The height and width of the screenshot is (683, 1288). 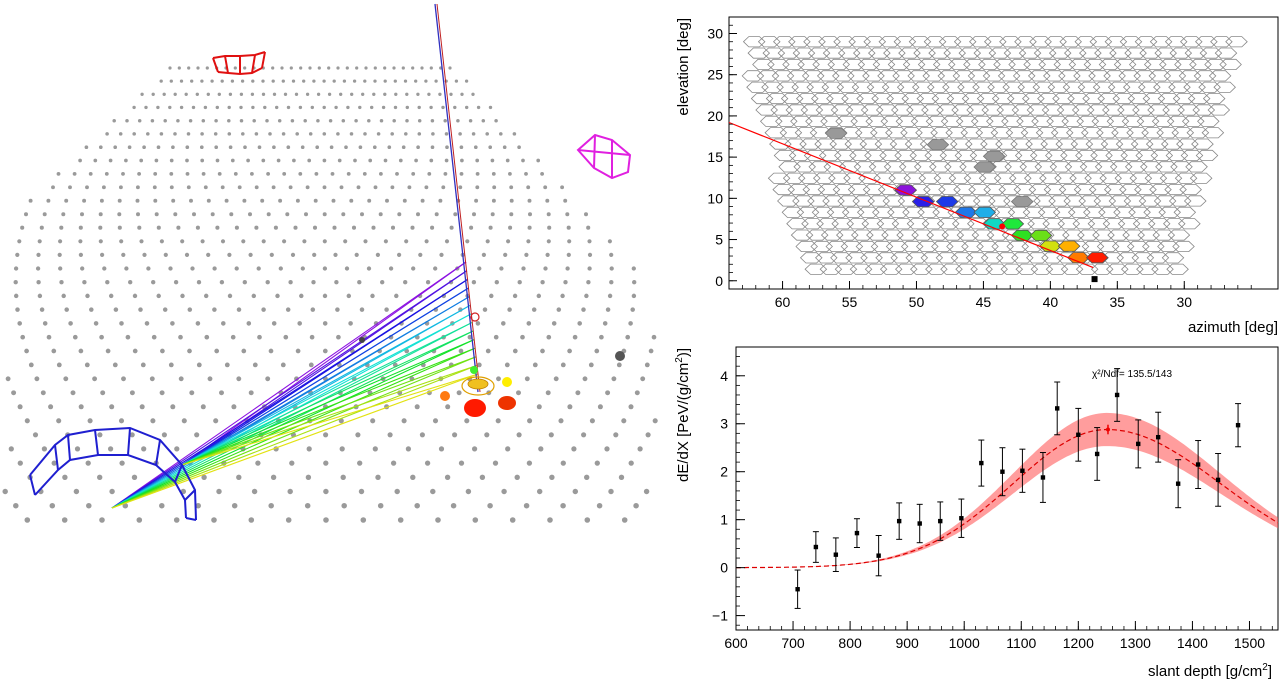 What do you see at coordinates (724, 376) in the screenshot?
I see `y-tick-label: 4` at bounding box center [724, 376].